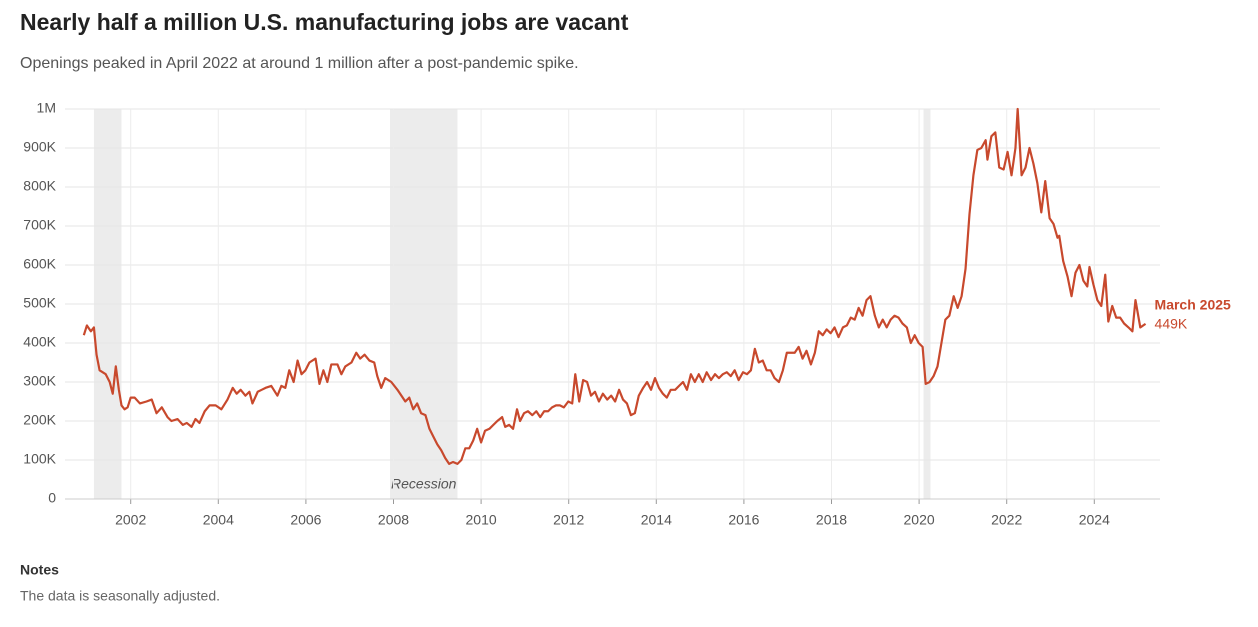  What do you see at coordinates (39, 570) in the screenshot?
I see `notes-title: Notes` at bounding box center [39, 570].